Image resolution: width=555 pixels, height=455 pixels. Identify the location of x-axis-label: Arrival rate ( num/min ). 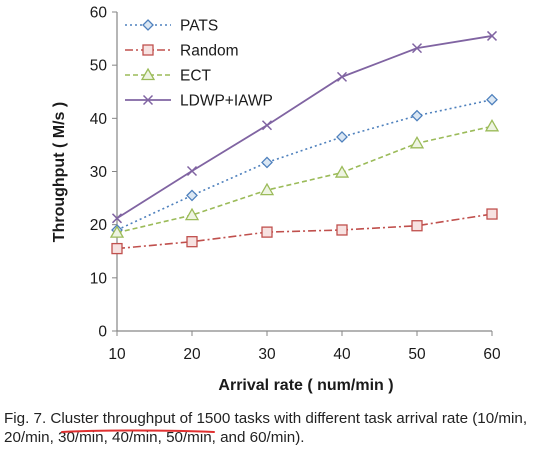
(305, 385).